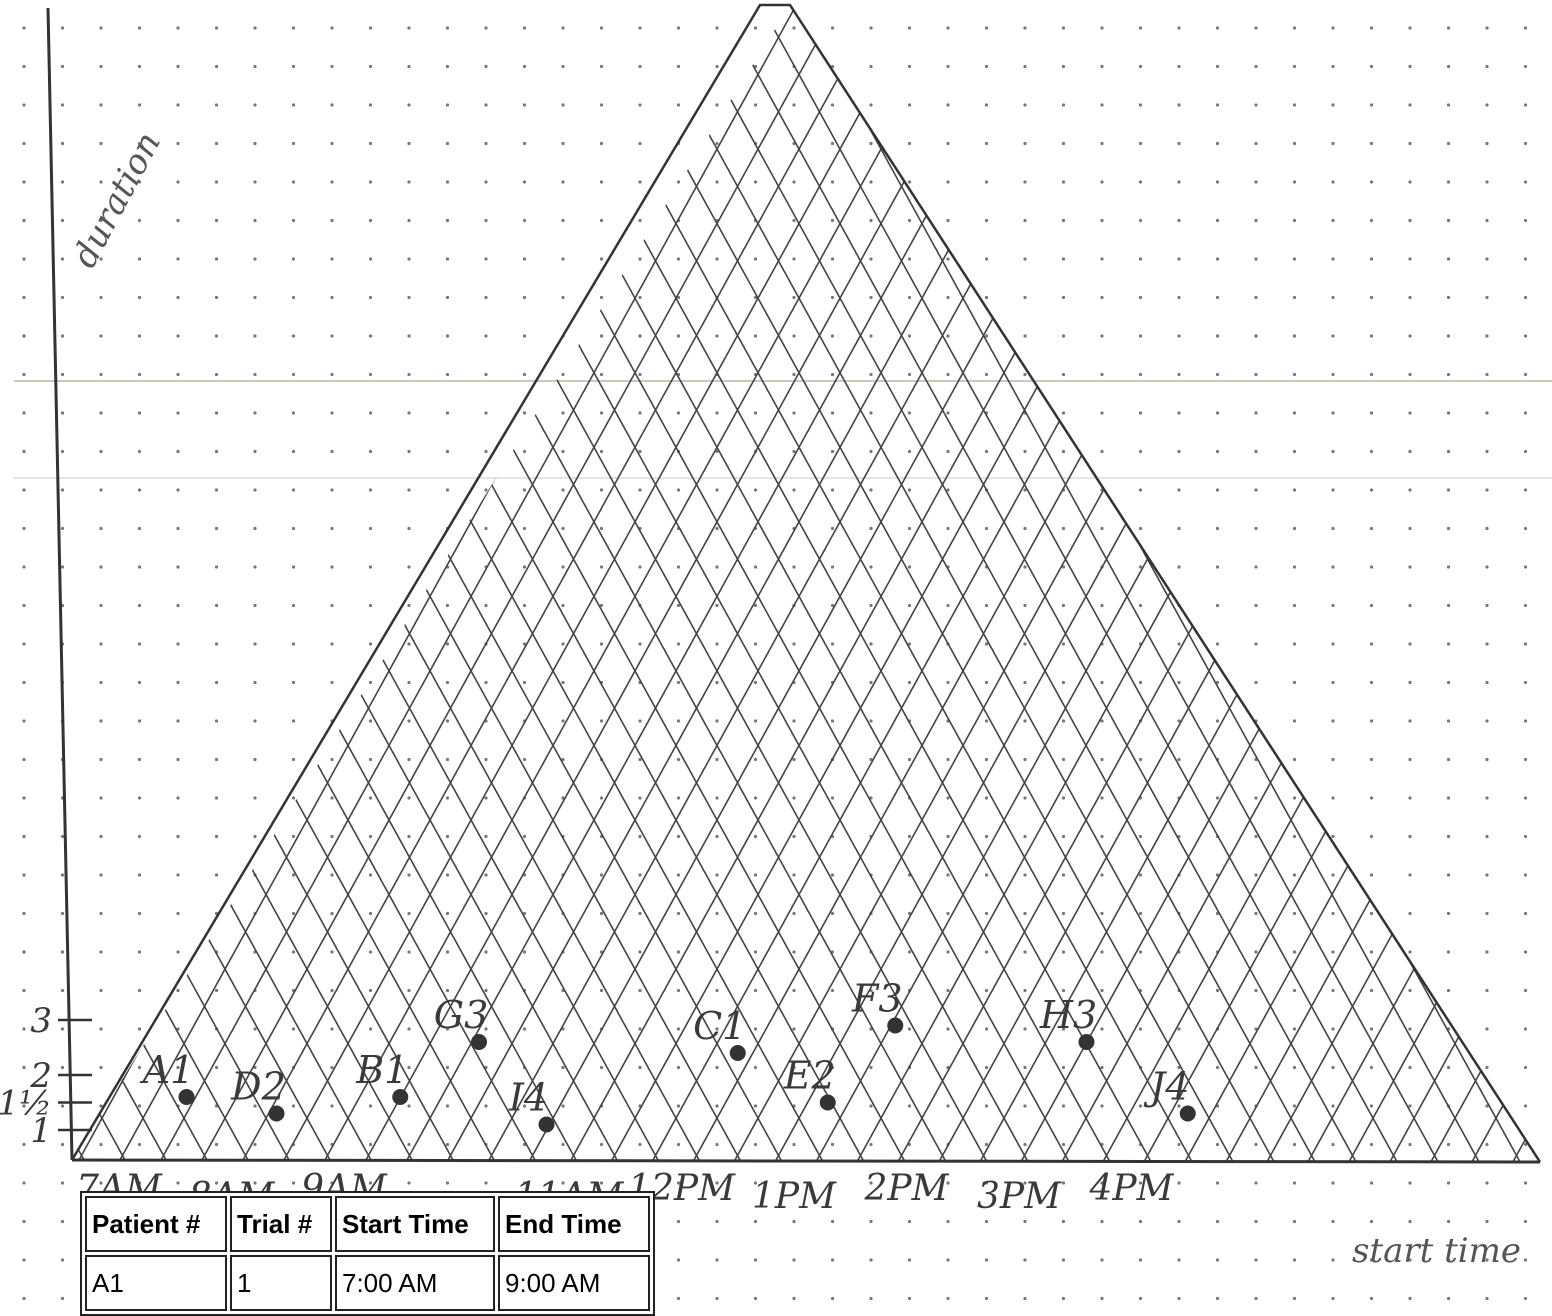 The image size is (1552, 1316). What do you see at coordinates (1019, 1196) in the screenshot?
I see `x-tick-label: 3PM` at bounding box center [1019, 1196].